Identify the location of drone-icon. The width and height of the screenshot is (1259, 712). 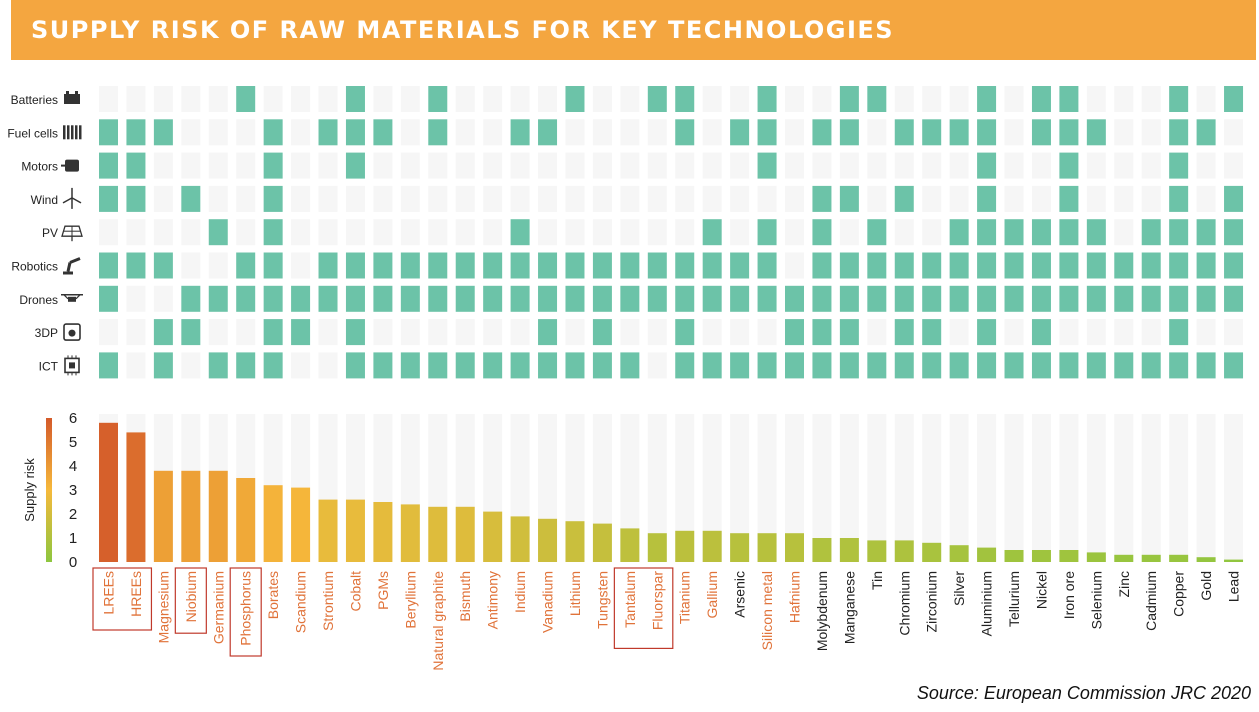
(72, 298).